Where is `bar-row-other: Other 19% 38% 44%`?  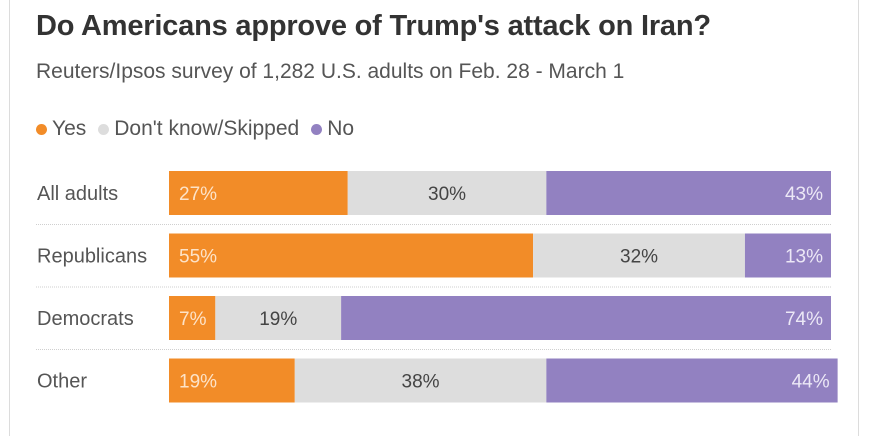
bar-row-other: Other 19% 38% 44% is located at coordinates (437, 380).